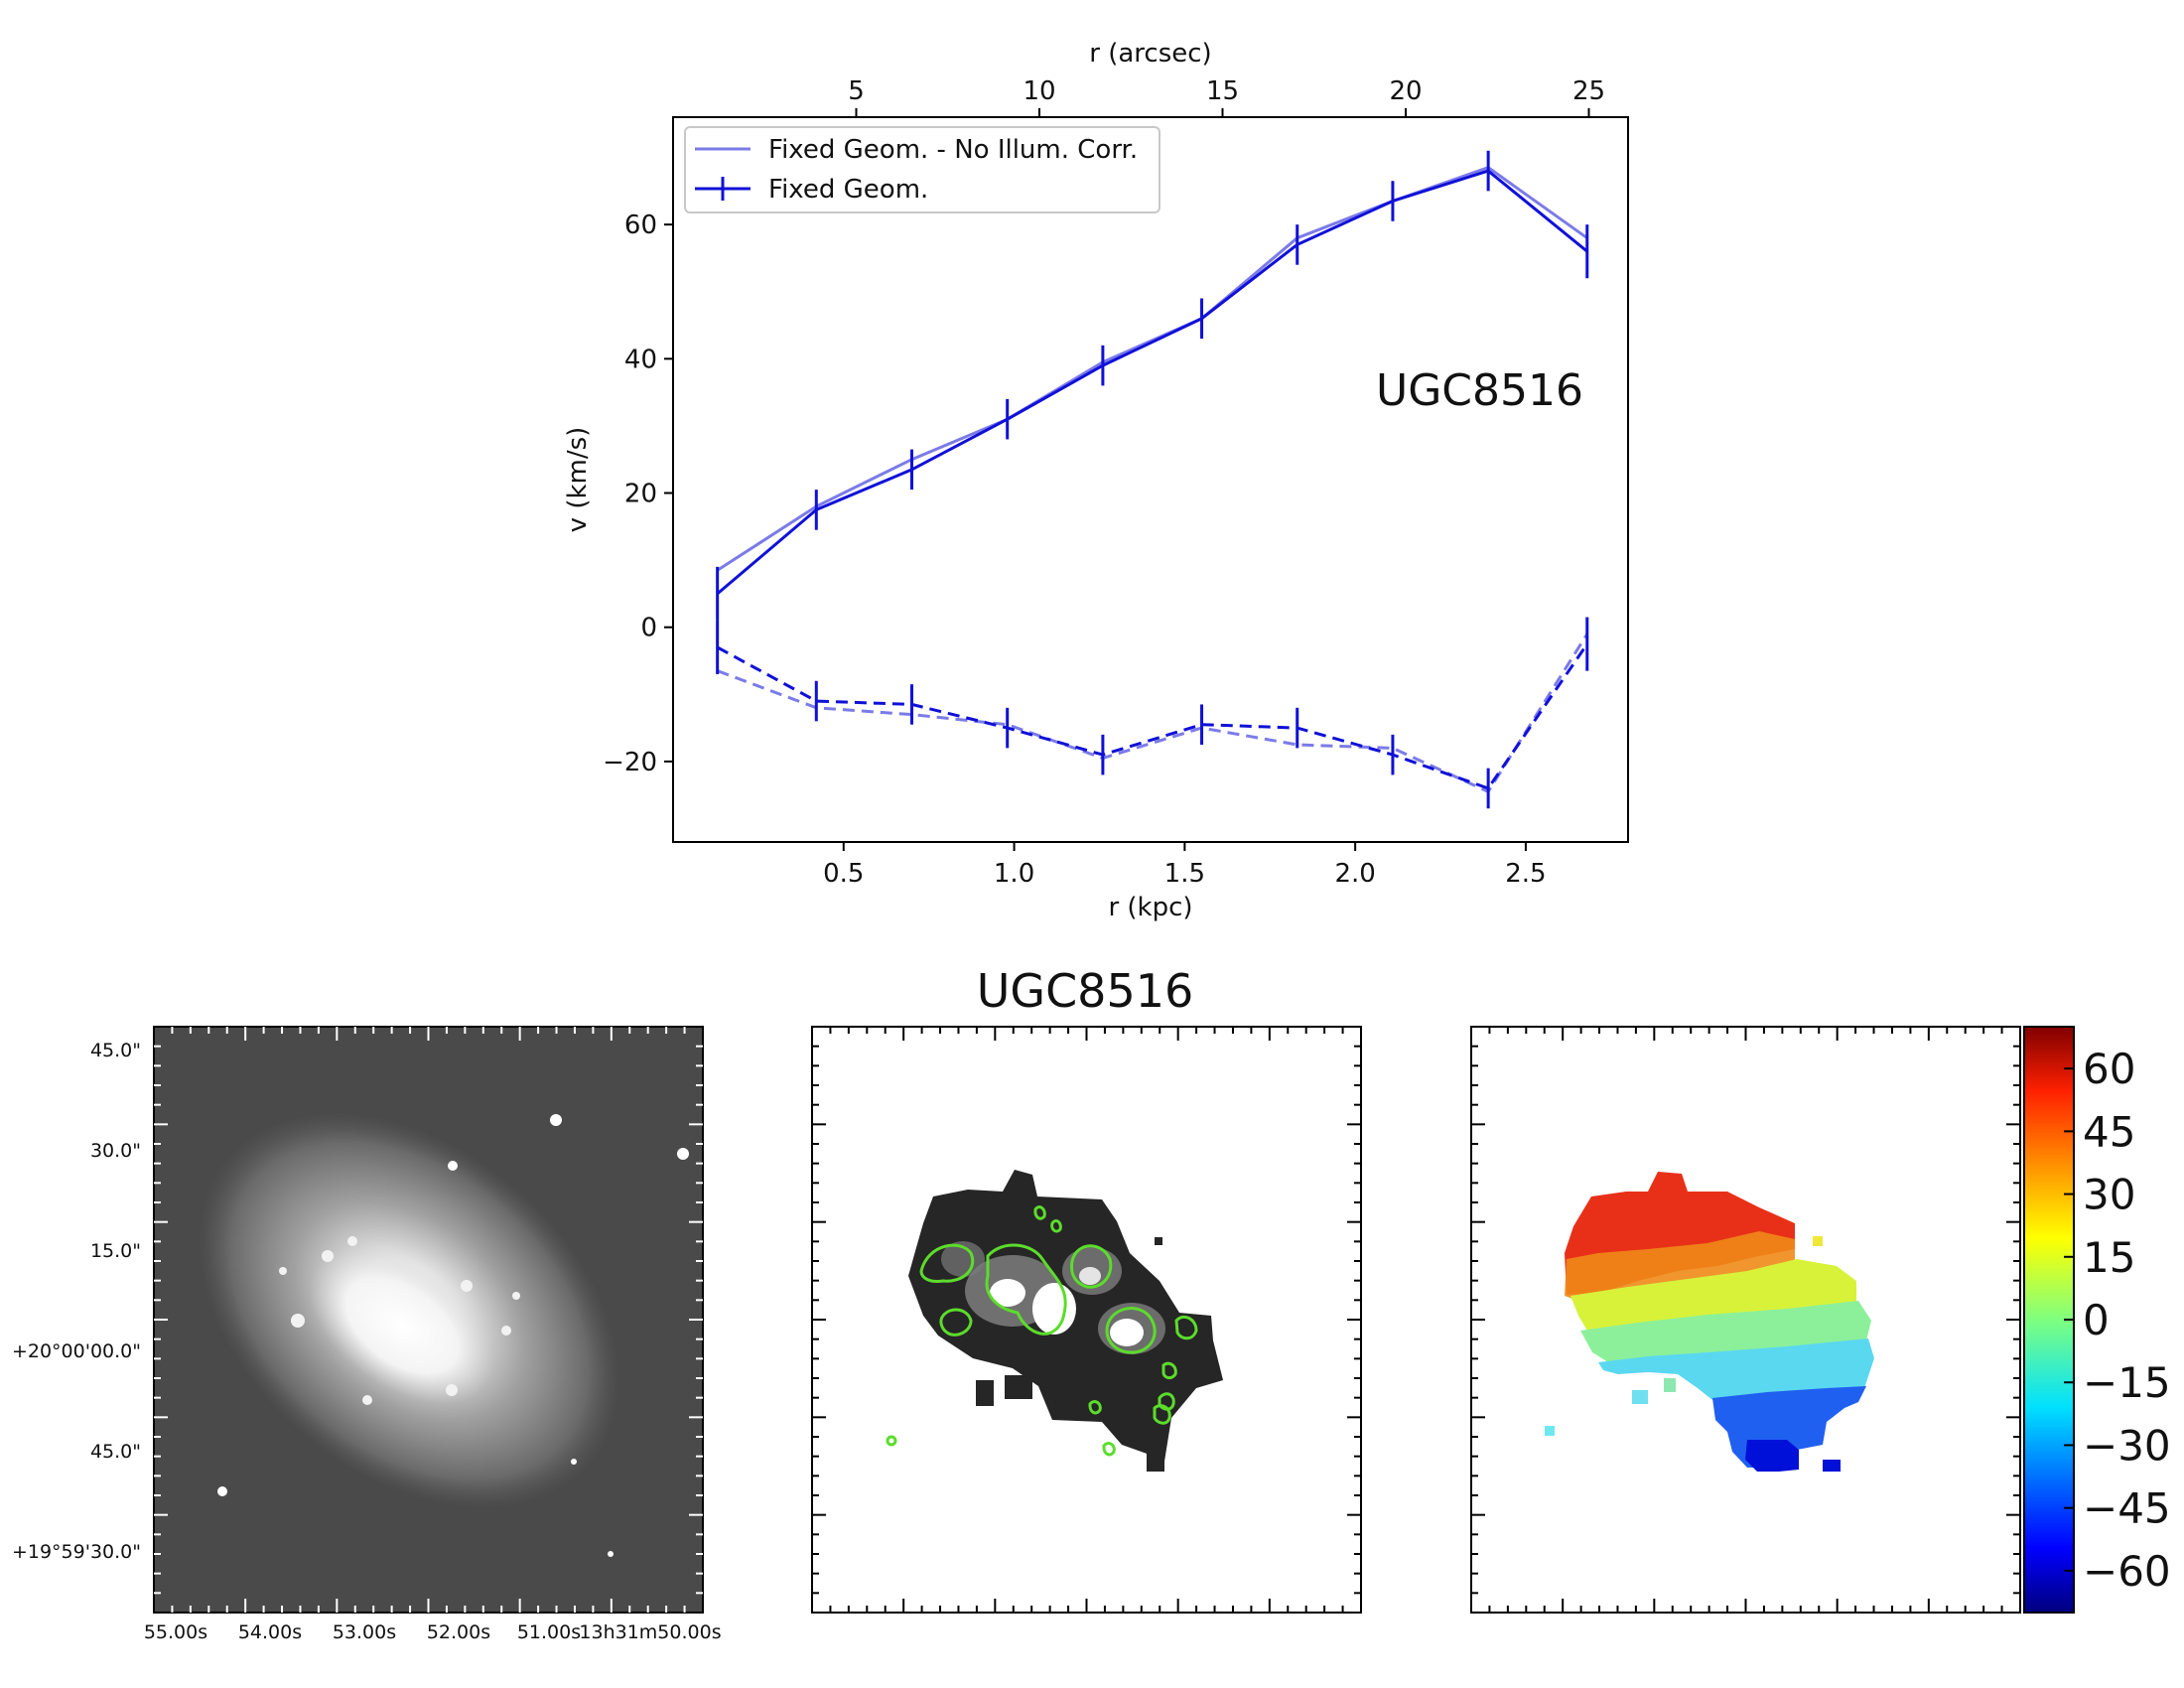 The image size is (2184, 1688). I want to click on galaxy-core, so click(402, 1325).